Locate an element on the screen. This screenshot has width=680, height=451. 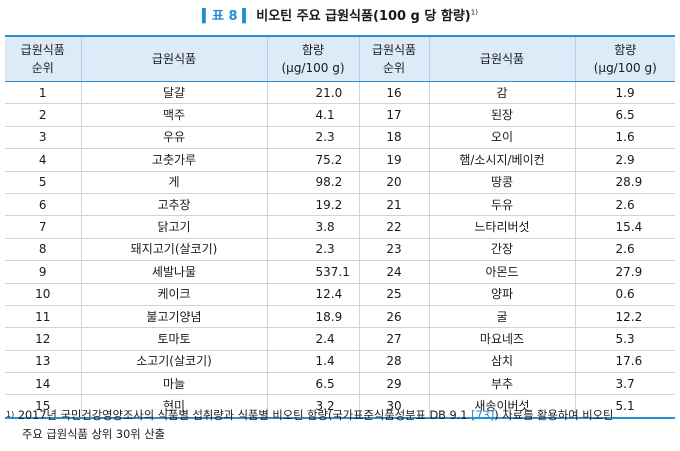
cell-rank: 8 is located at coordinates (43, 250).